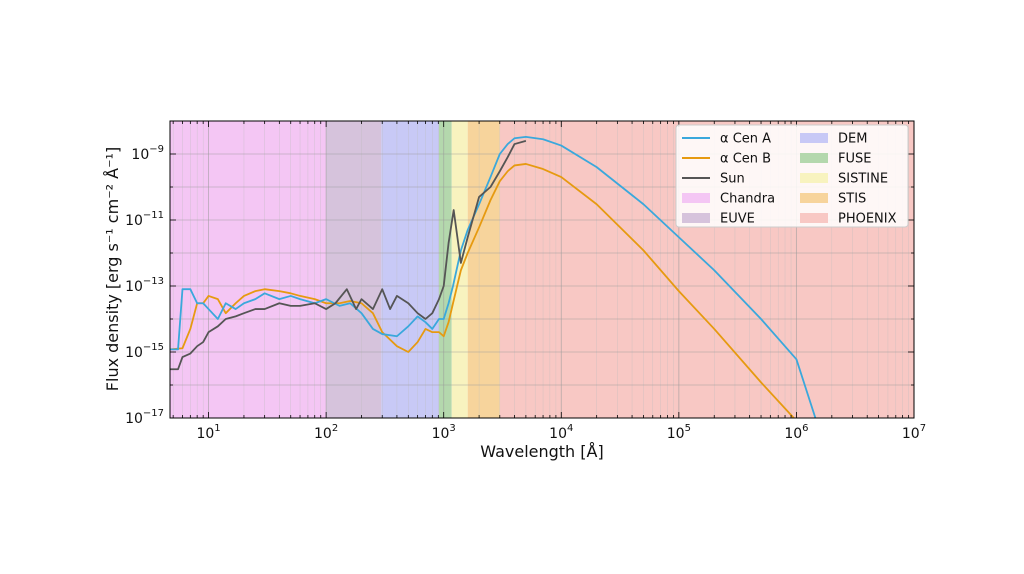 The width and height of the screenshot is (1024, 574). I want to click on legend-box, so click(792, 176).